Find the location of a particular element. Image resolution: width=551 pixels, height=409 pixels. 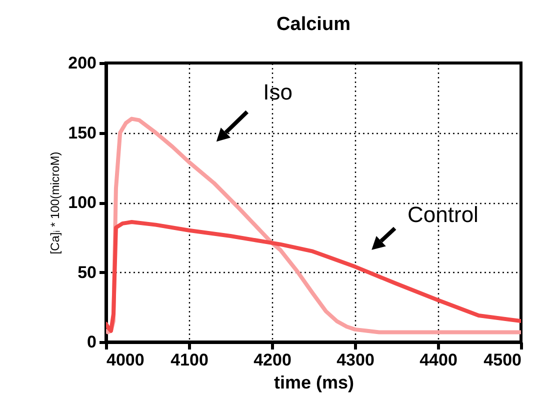

x-tick-label: 4500 is located at coordinates (503, 360).